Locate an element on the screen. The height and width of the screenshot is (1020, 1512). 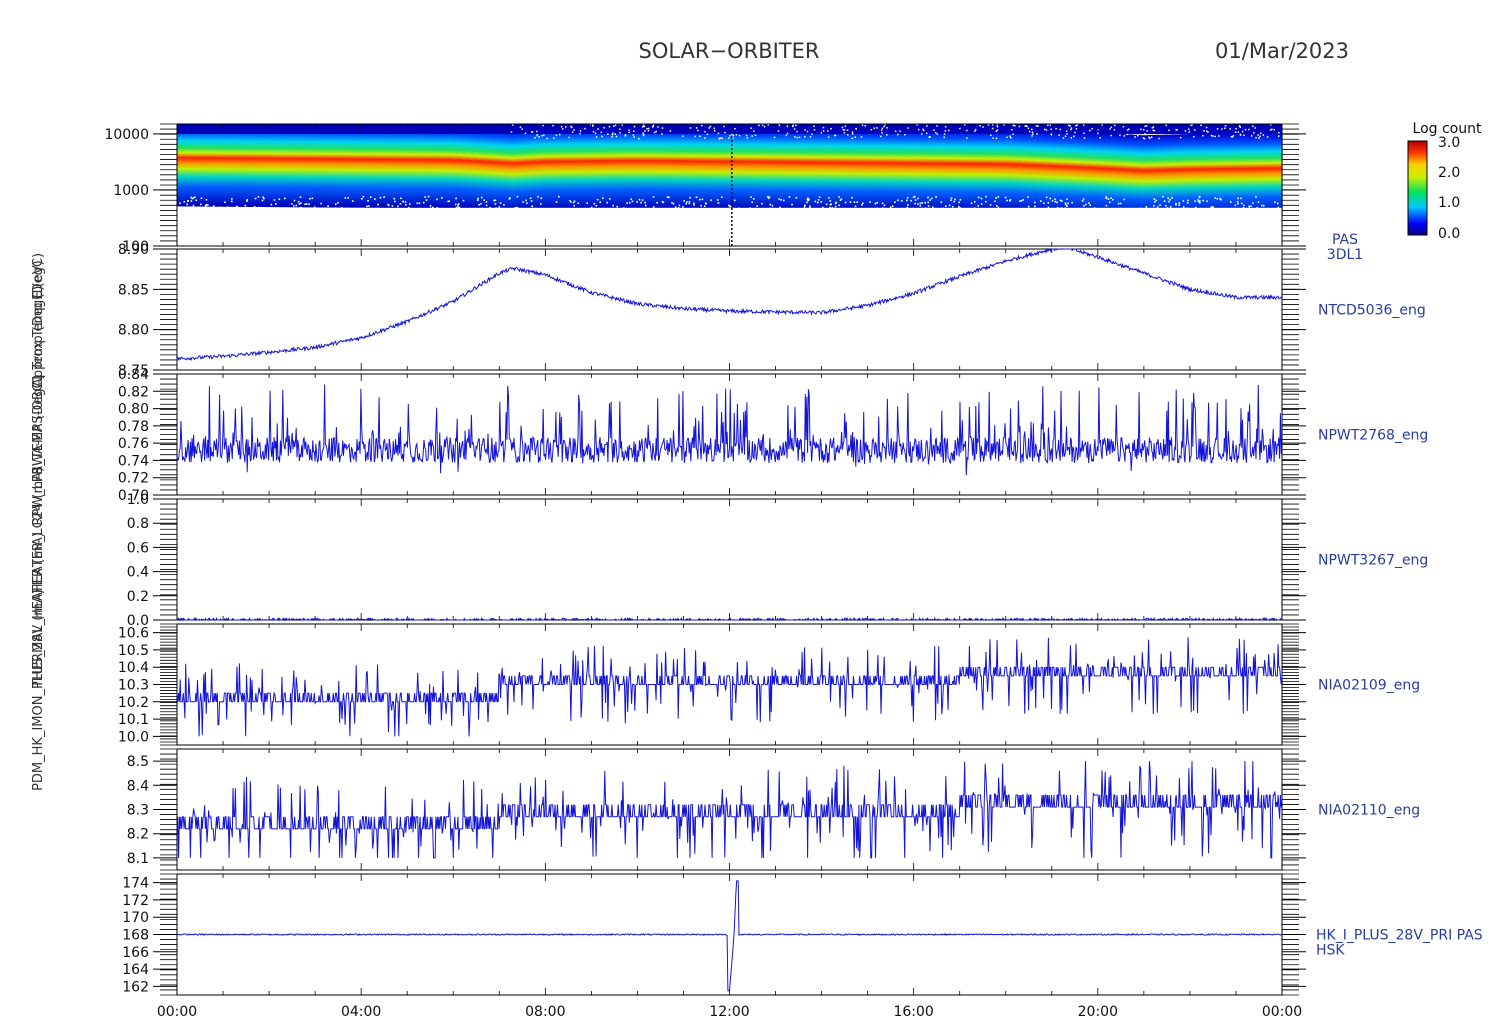
y-tick-label: 0.72 is located at coordinates (133, 479).